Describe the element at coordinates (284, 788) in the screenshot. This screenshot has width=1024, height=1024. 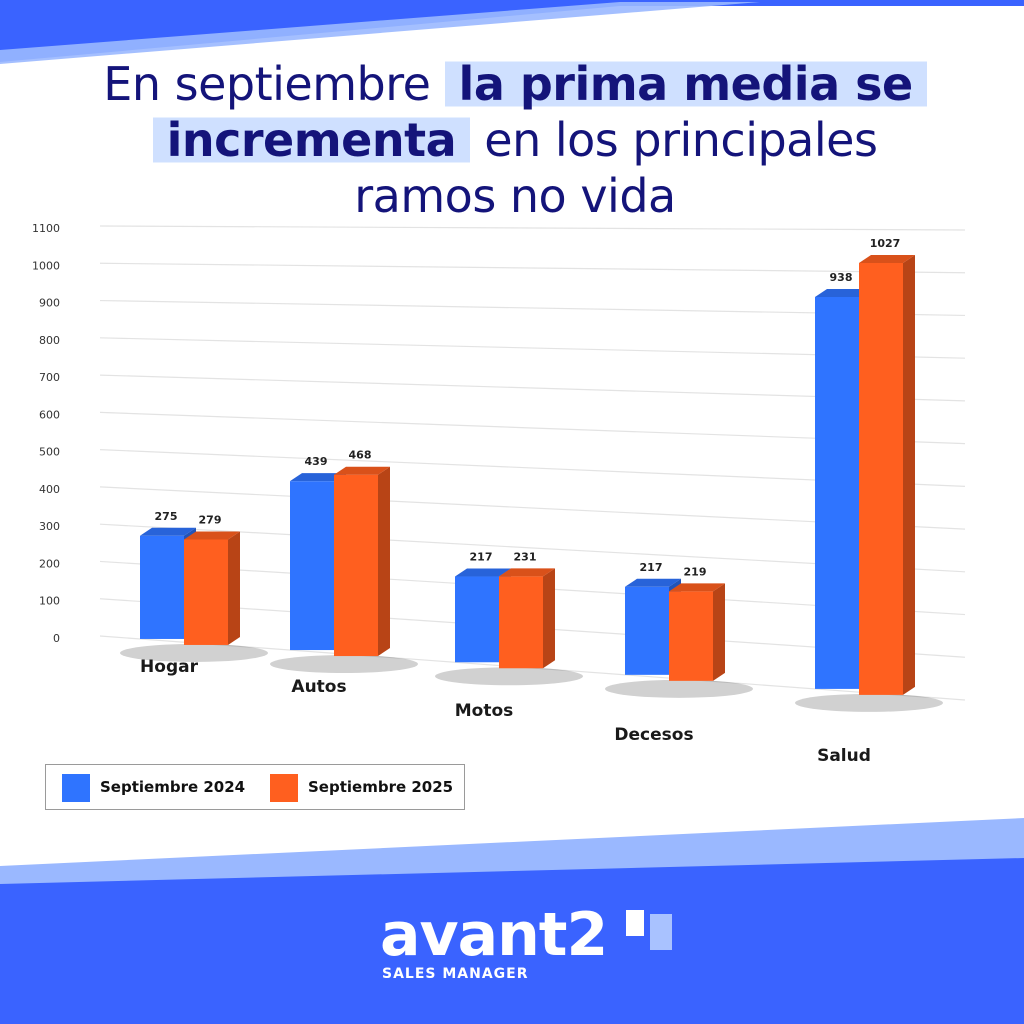
I see `legend-swatch-2025` at that location.